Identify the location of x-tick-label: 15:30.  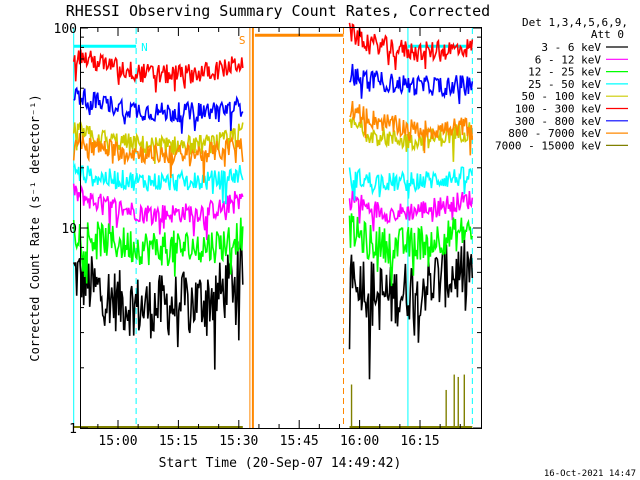
(238, 441).